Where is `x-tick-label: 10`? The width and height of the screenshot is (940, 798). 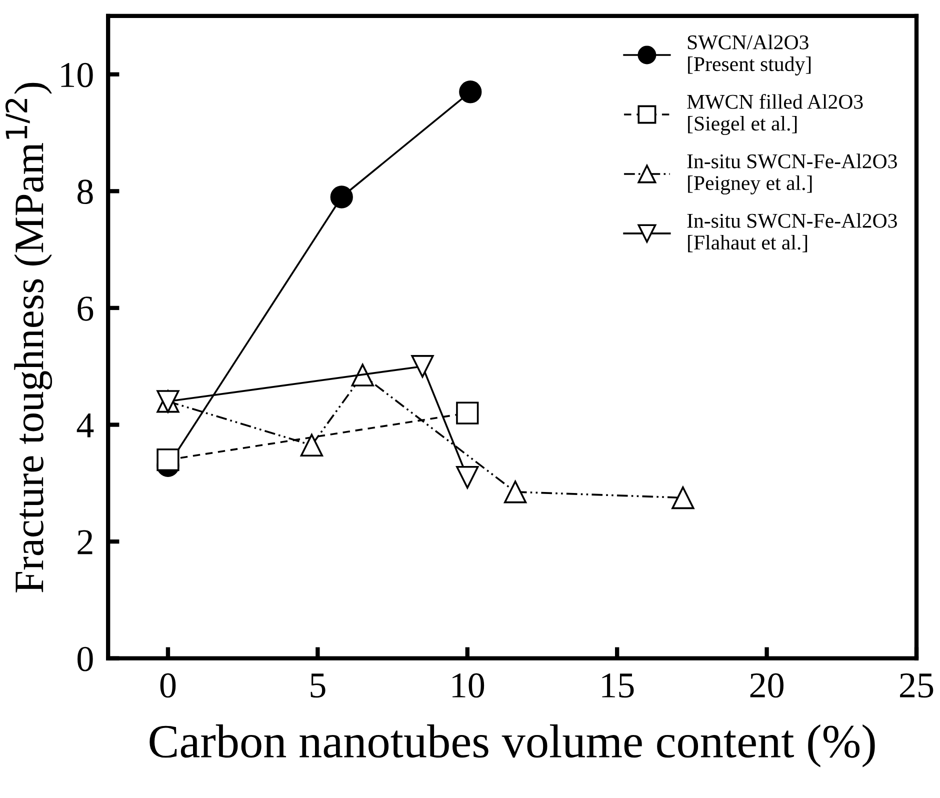 x-tick-label: 10 is located at coordinates (468, 685).